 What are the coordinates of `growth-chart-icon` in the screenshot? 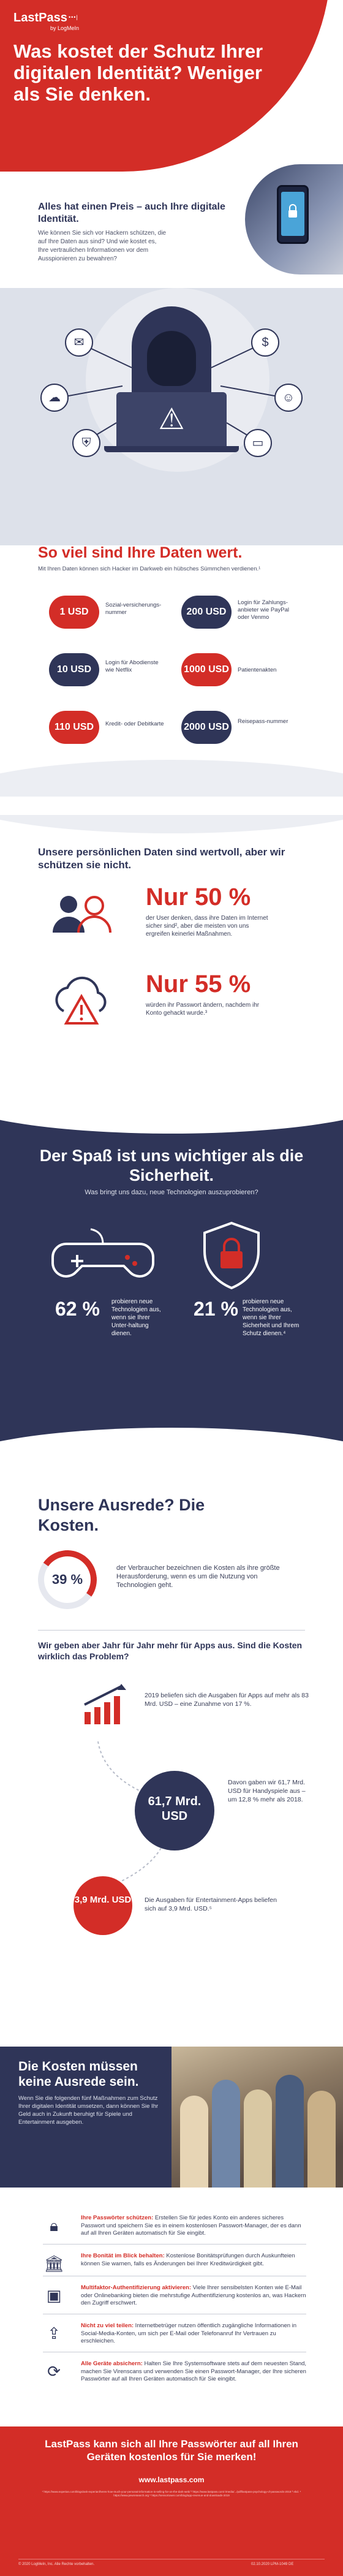 It's located at (105, 1704).